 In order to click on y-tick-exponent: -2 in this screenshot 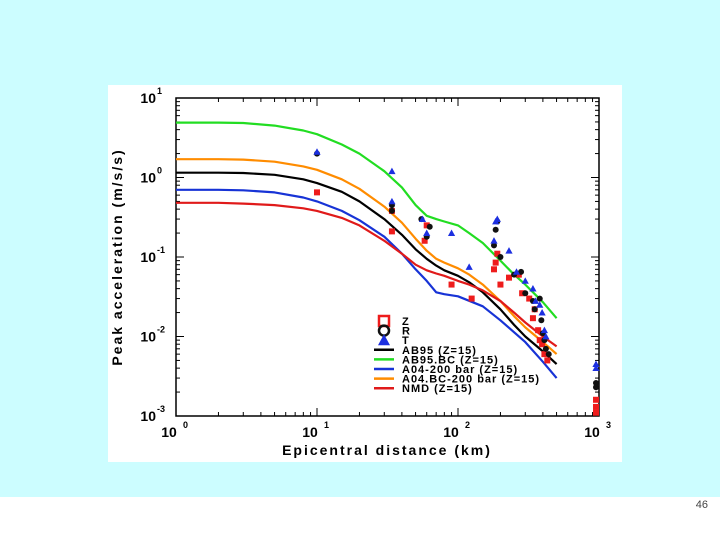, I will do `click(161, 330)`.